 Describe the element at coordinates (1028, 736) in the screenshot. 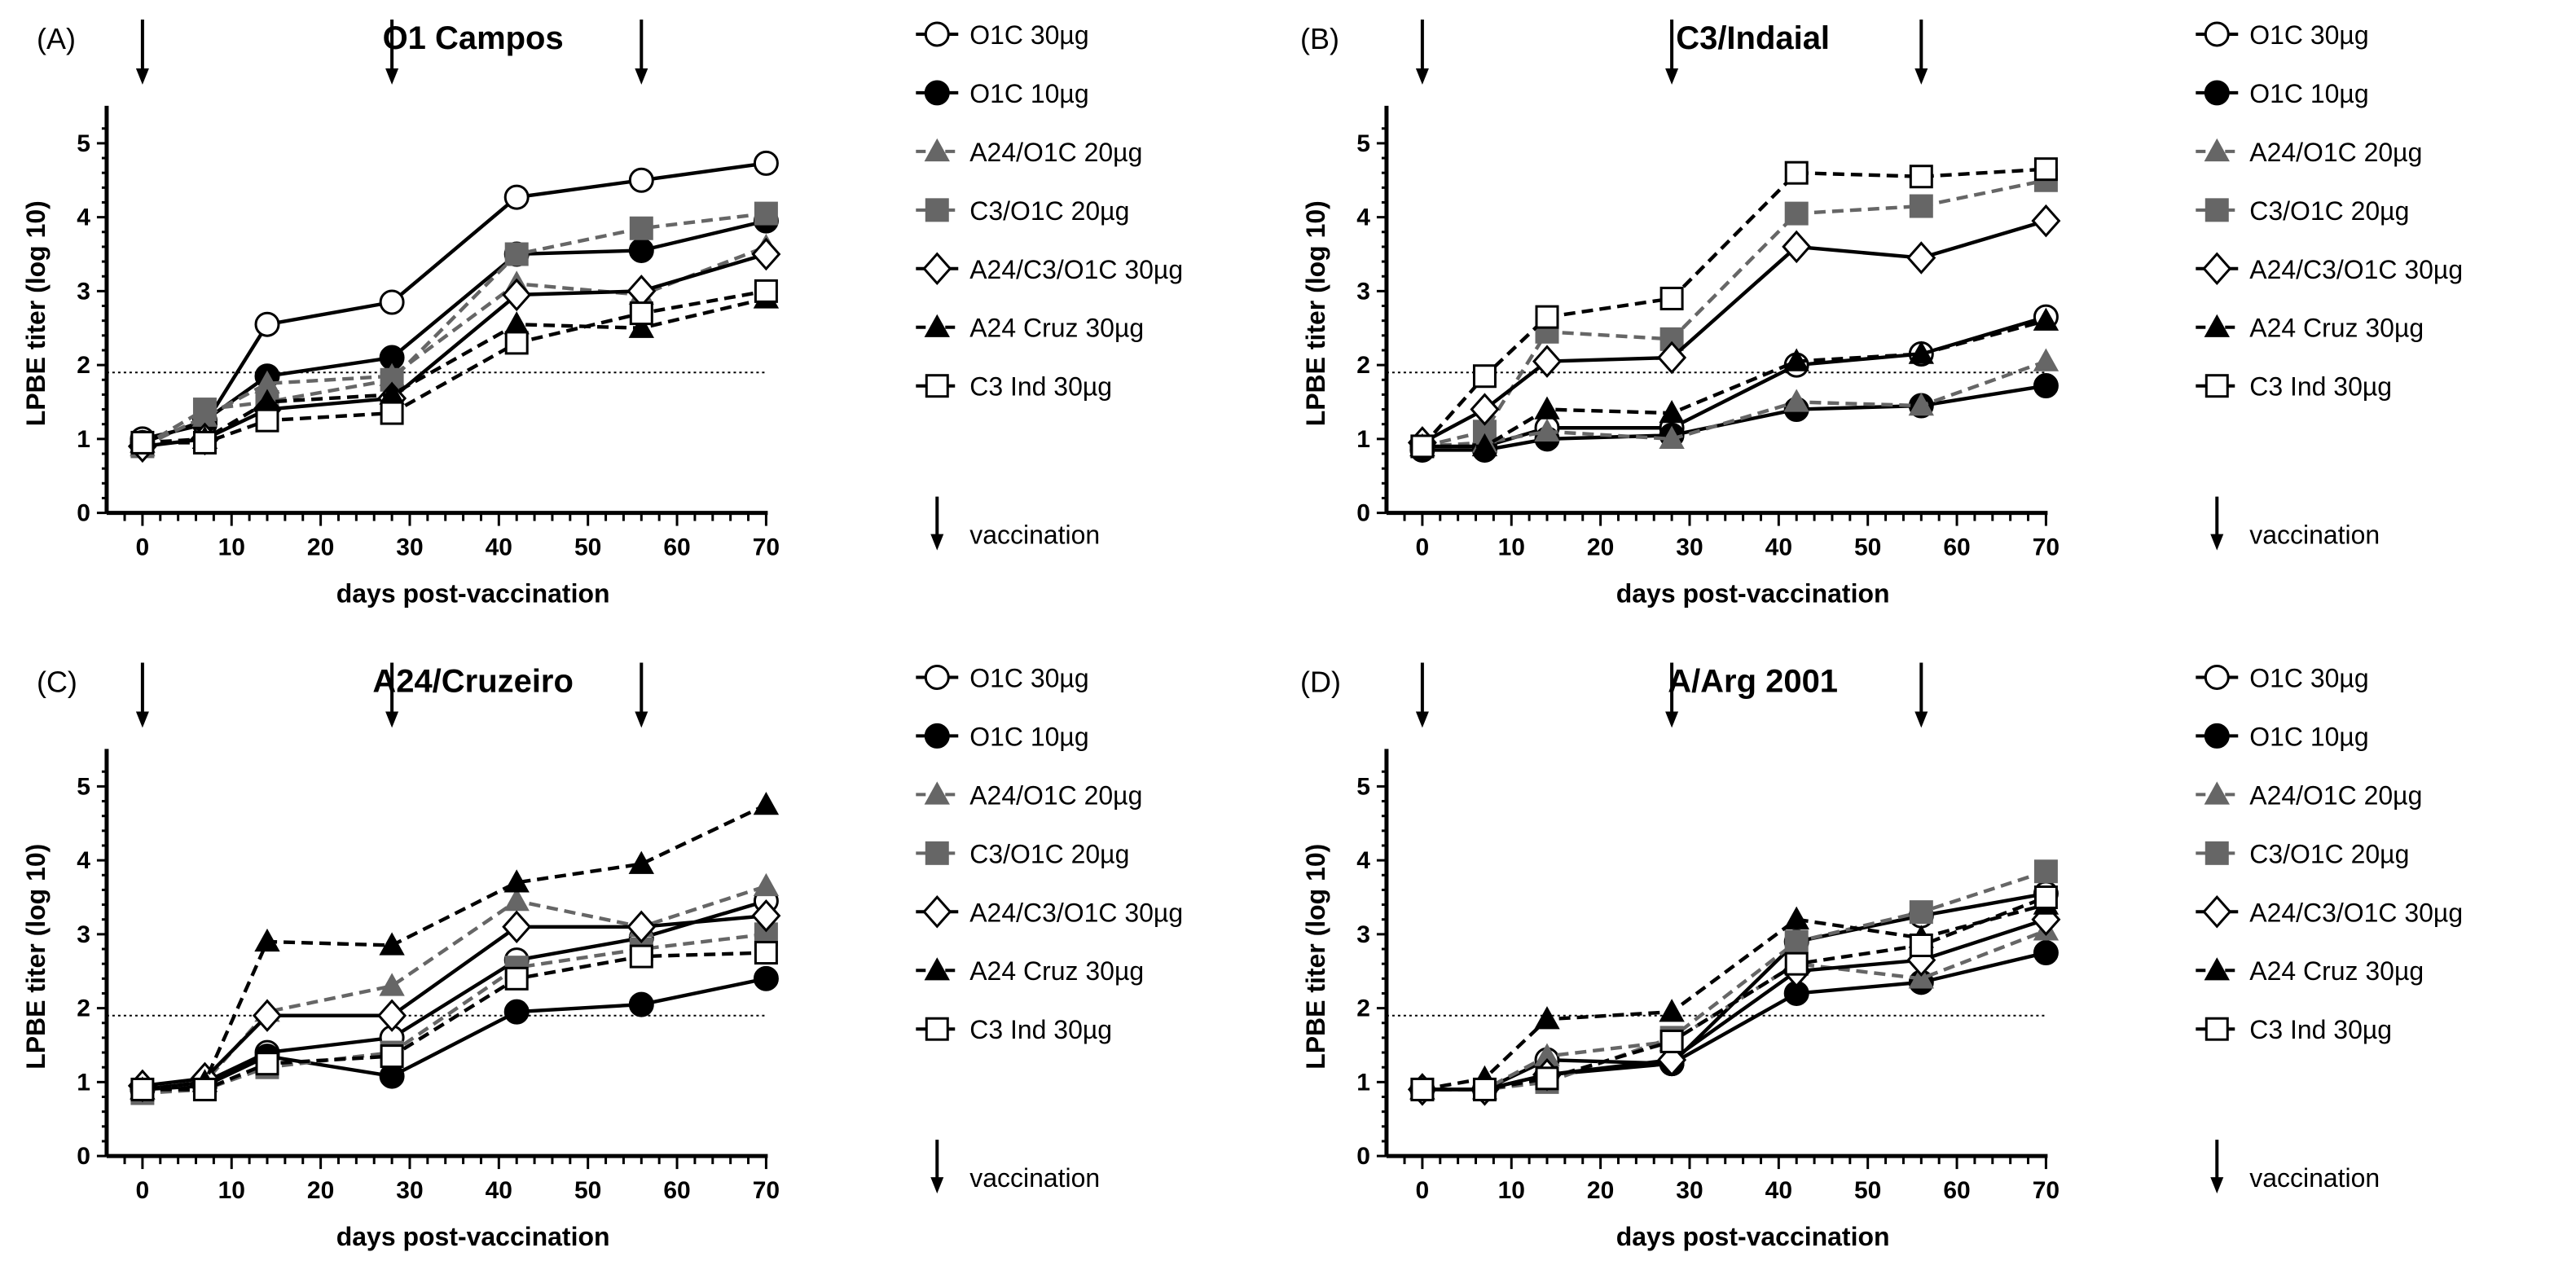

I see `legend-label: O1C 10µg` at that location.